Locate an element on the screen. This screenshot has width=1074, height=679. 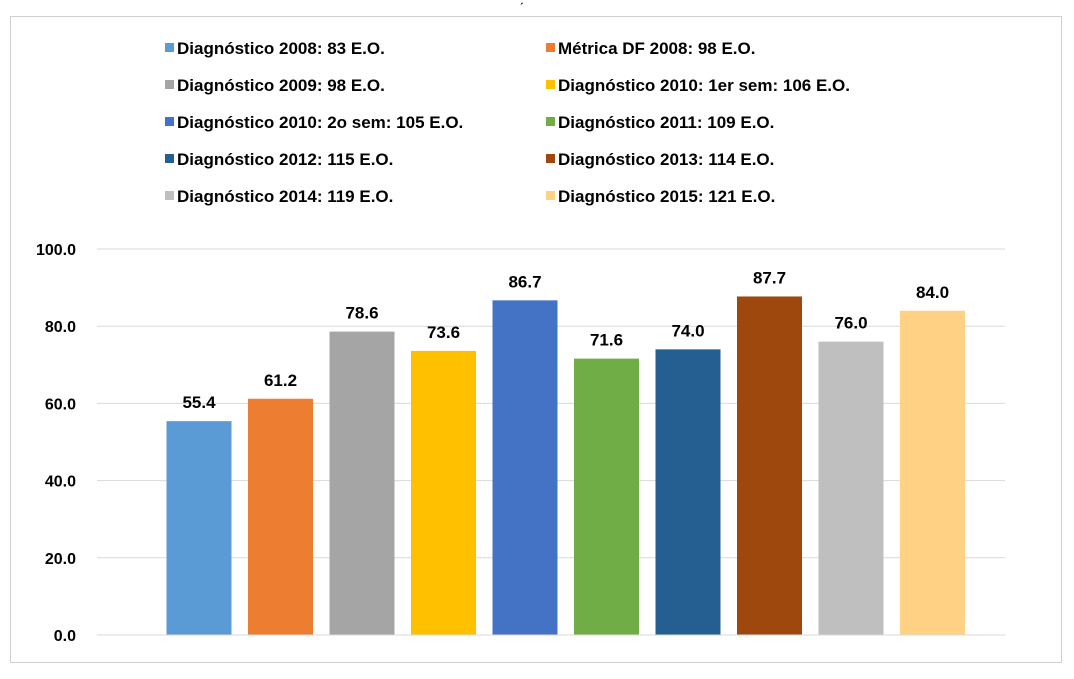
data-label: 87.7 is located at coordinates (769, 277).